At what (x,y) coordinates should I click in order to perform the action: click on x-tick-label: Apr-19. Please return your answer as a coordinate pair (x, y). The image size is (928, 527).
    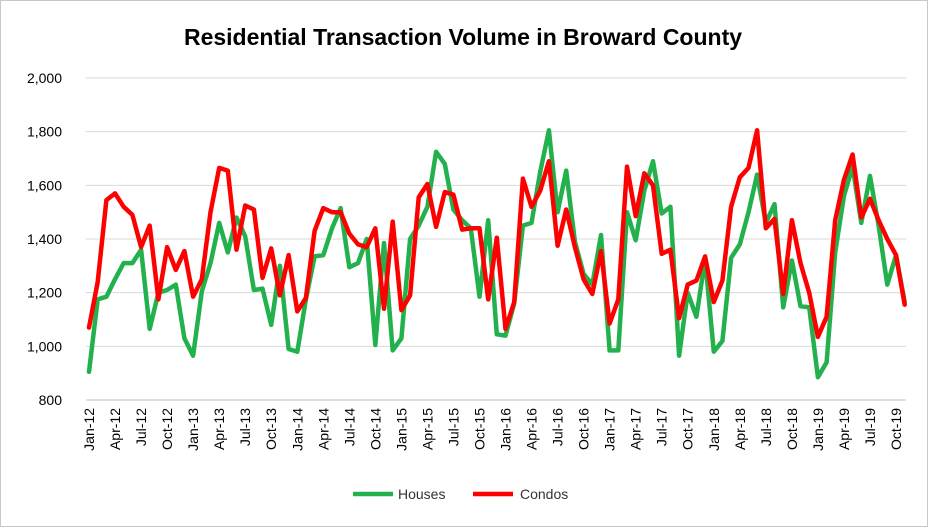
    Looking at the image, I should click on (844, 429).